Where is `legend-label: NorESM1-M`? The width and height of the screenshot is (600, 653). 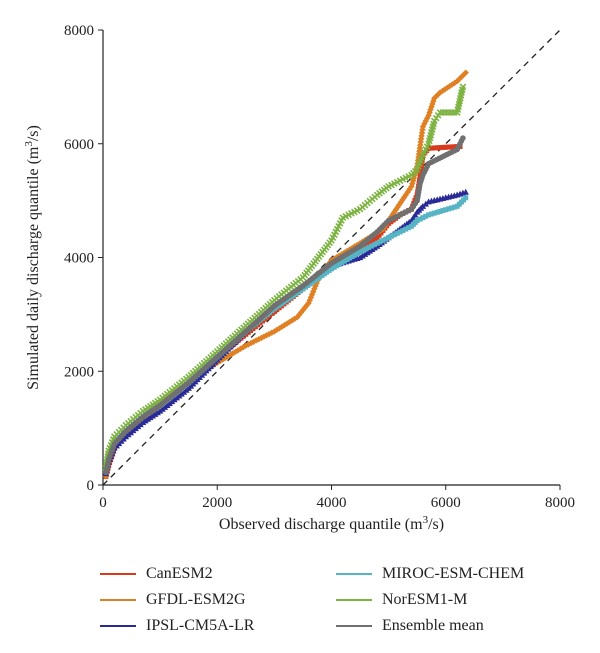
legend-label: NorESM1-M is located at coordinates (425, 599).